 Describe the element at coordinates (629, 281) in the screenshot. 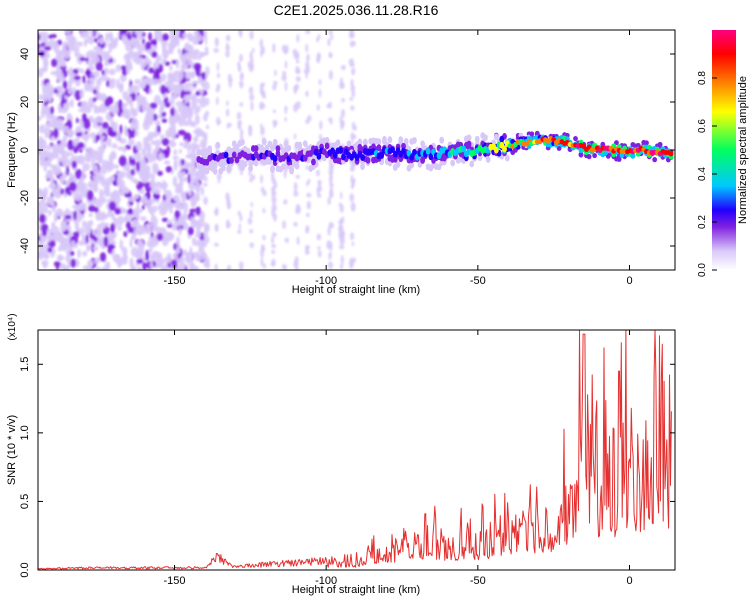

I see `x-tick-label: 0` at that location.